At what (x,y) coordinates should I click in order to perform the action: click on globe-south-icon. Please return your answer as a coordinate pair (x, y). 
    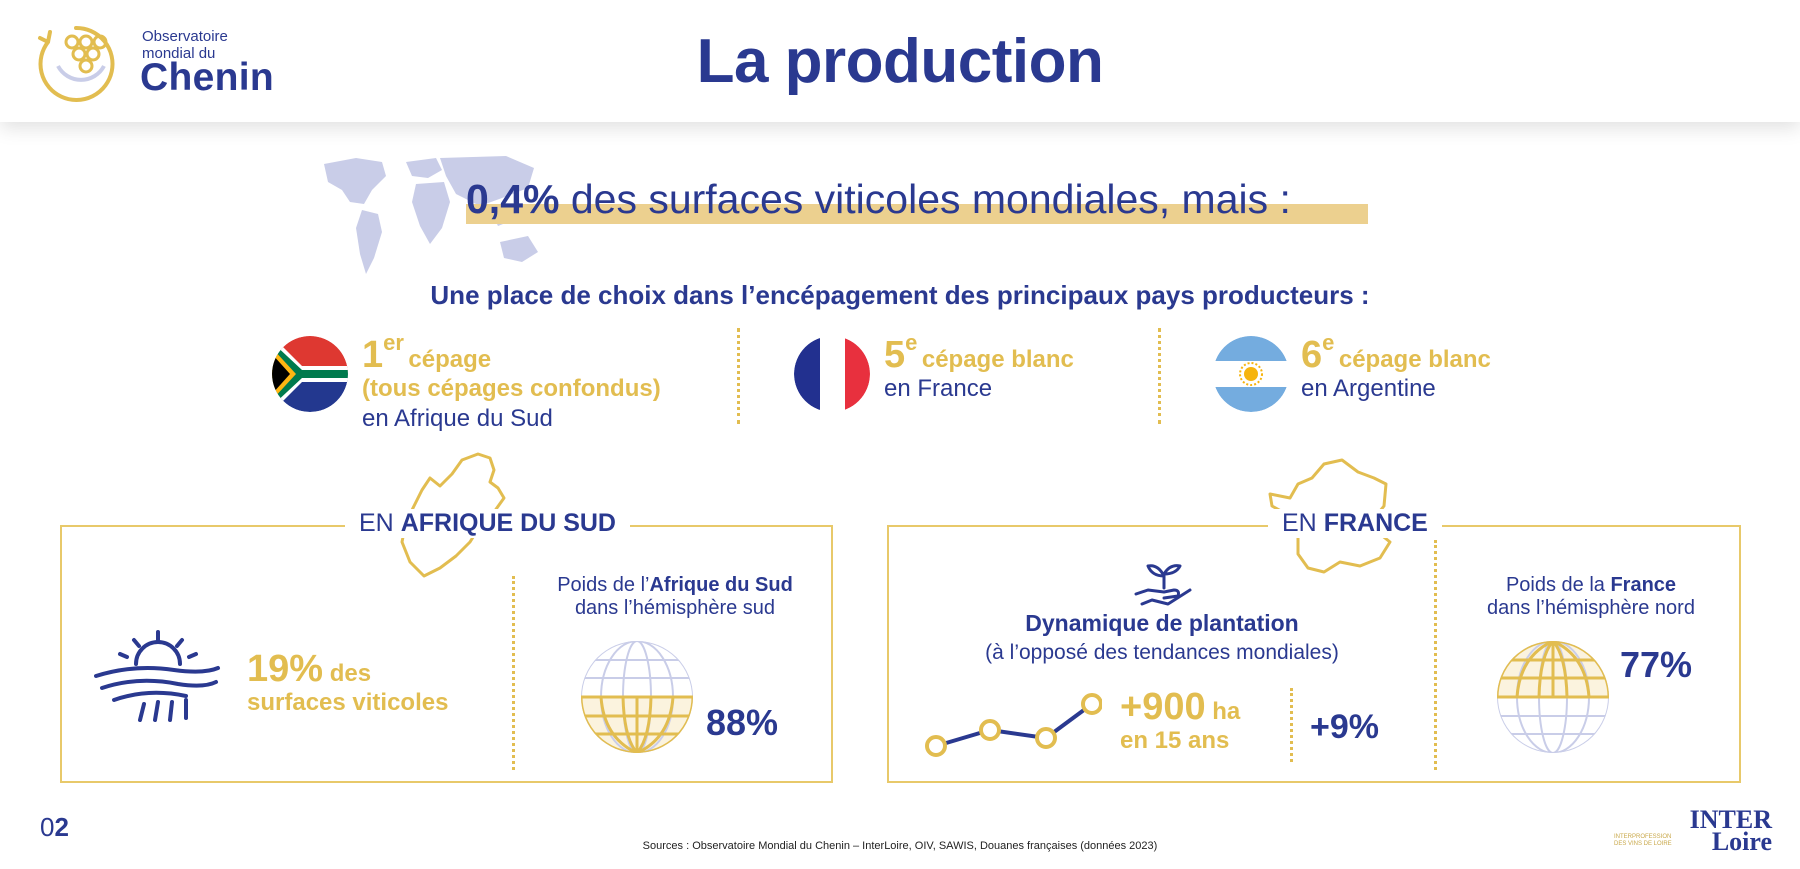
    Looking at the image, I should click on (637, 697).